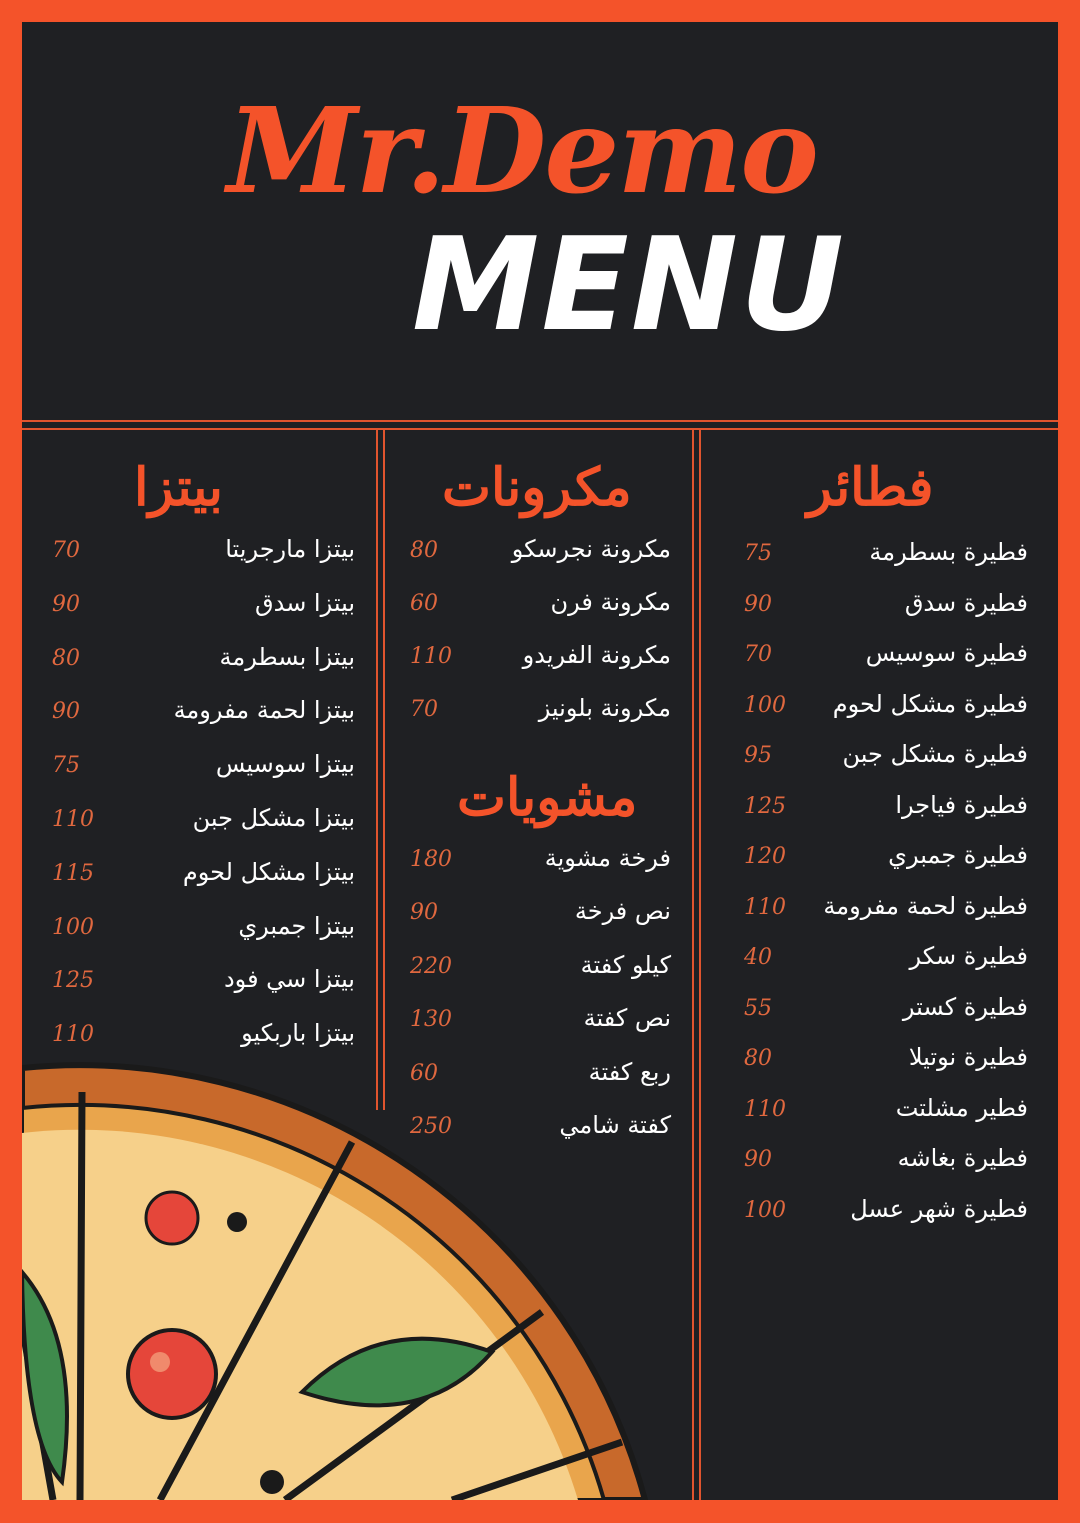 Image resolution: width=1080 pixels, height=1523 pixels. I want to click on menu-item-fatayer: فطيرة جمبري 120, so click(886, 855).